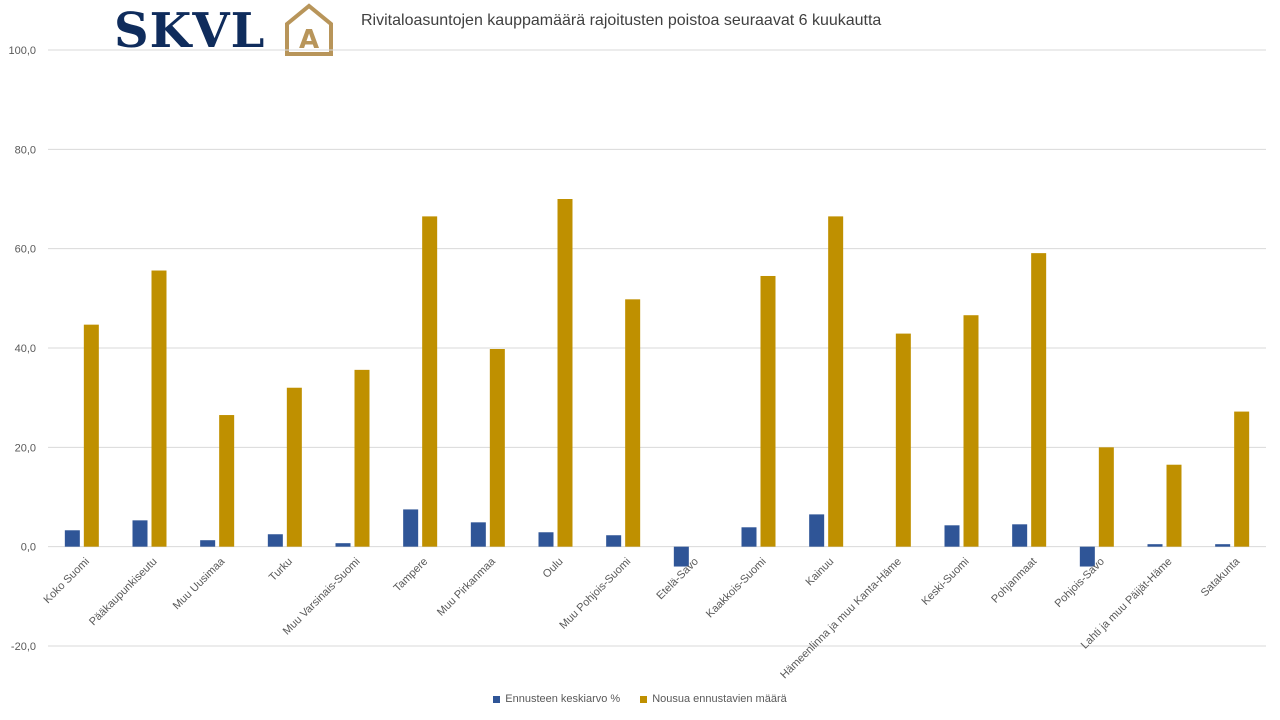 Image resolution: width=1280 pixels, height=720 pixels. Describe the element at coordinates (281, 570) in the screenshot. I see `category-label: Turku` at that location.